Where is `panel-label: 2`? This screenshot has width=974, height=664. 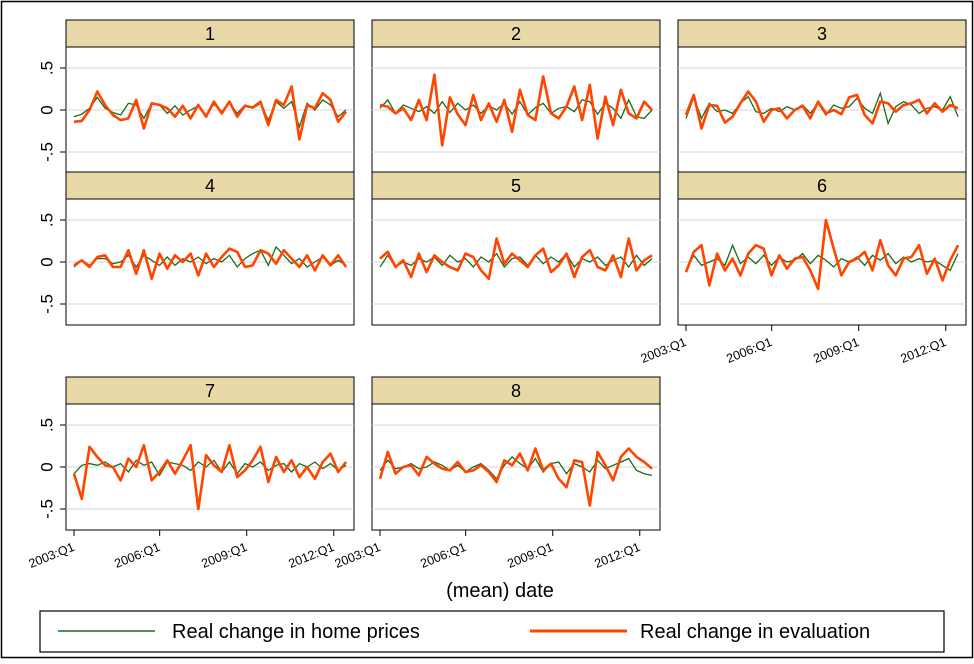
panel-label: 2 is located at coordinates (516, 34).